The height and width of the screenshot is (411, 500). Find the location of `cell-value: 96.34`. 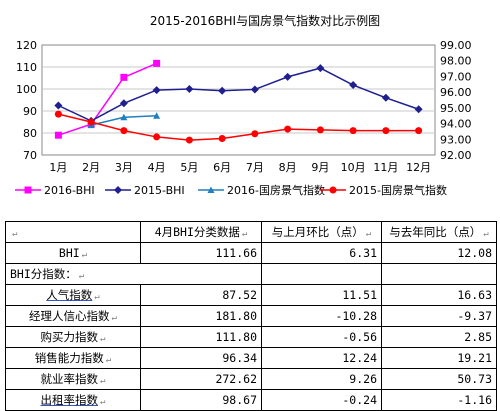

cell-value: 96.34 is located at coordinates (201, 358).